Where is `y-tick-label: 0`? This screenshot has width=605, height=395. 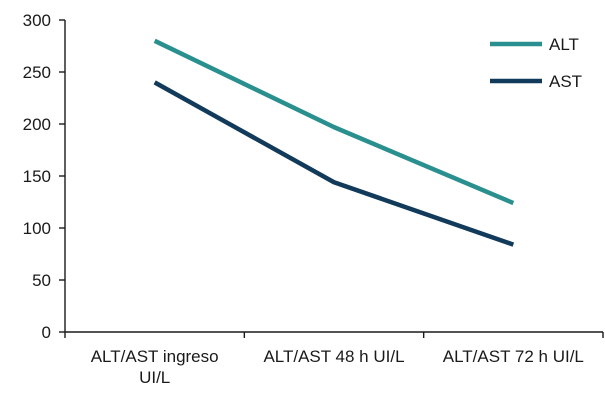 y-tick-label: 0 is located at coordinates (46, 332).